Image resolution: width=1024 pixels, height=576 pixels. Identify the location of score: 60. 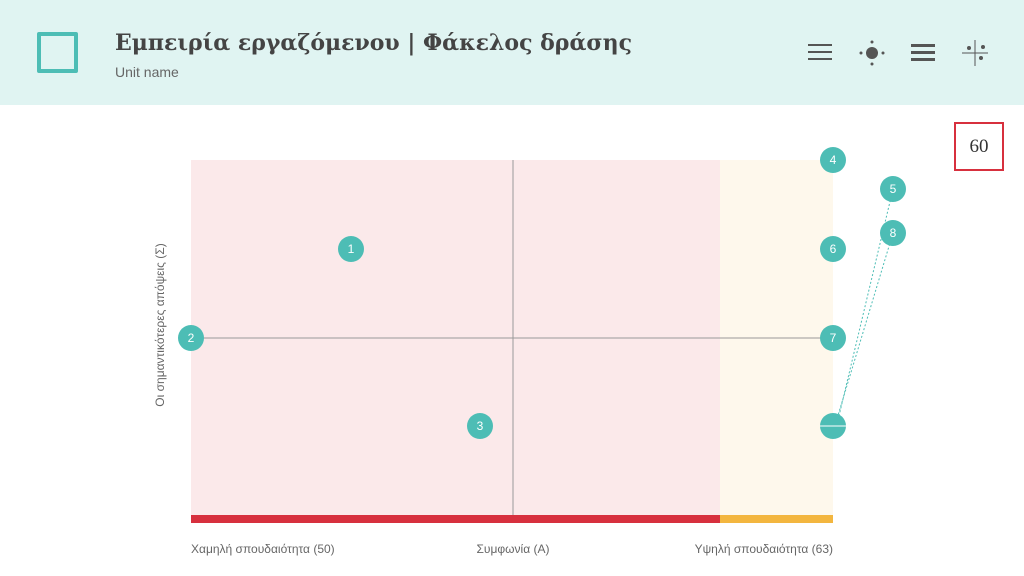
(979, 146).